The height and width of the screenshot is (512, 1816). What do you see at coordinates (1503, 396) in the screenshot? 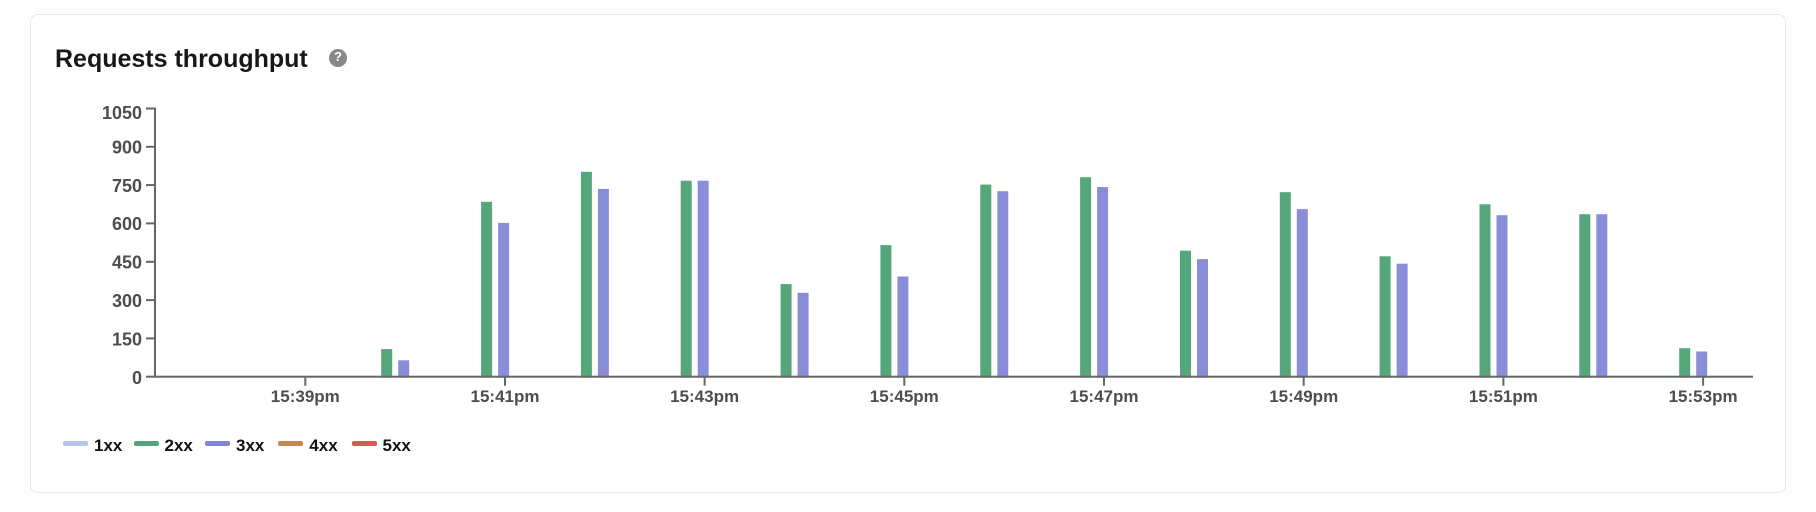
I see `svg-text: 15:51pm` at bounding box center [1503, 396].